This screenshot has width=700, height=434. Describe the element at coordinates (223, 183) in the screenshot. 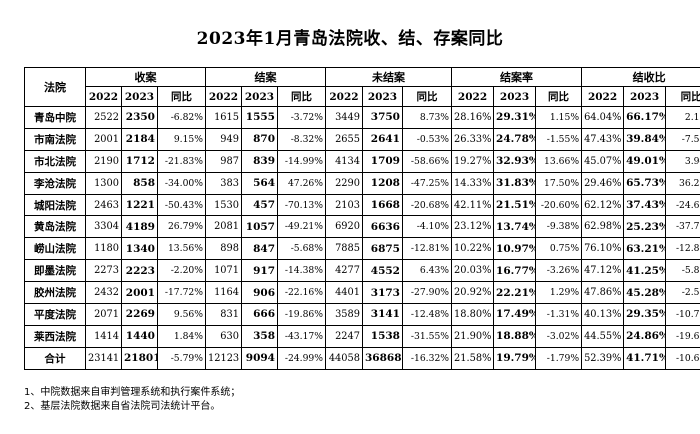

I see `value-cell: 383` at that location.